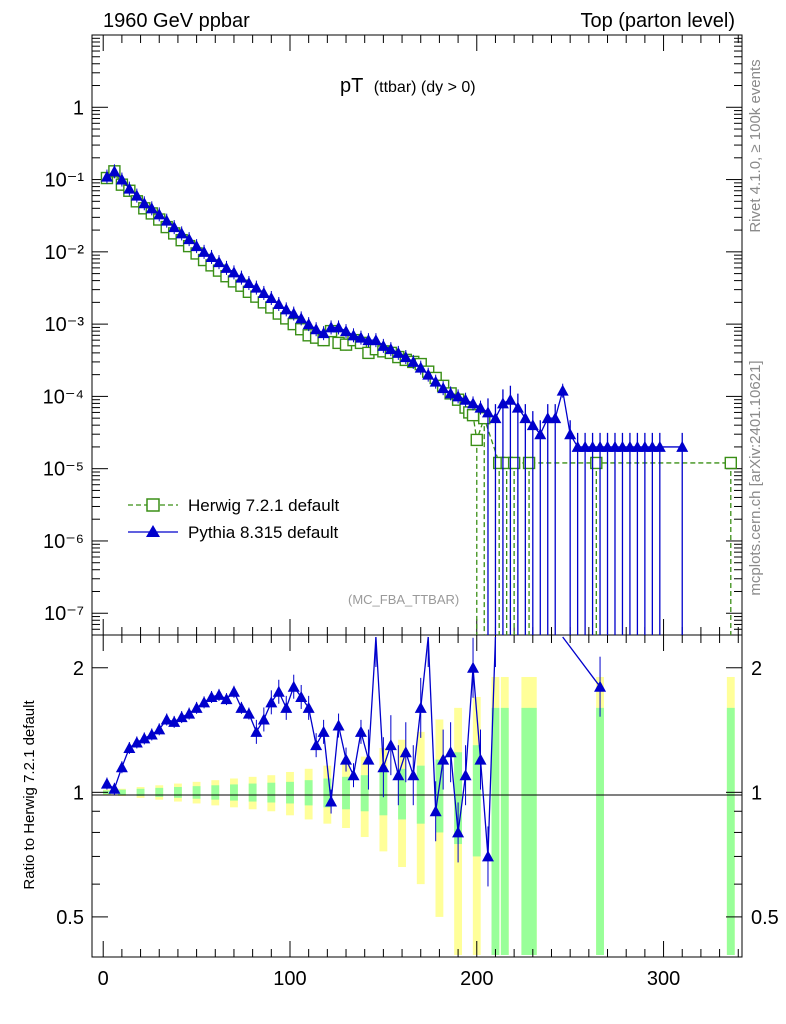  Describe the element at coordinates (765, 918) in the screenshot. I see `ratio-ytick-label-right: 0.5` at that location.